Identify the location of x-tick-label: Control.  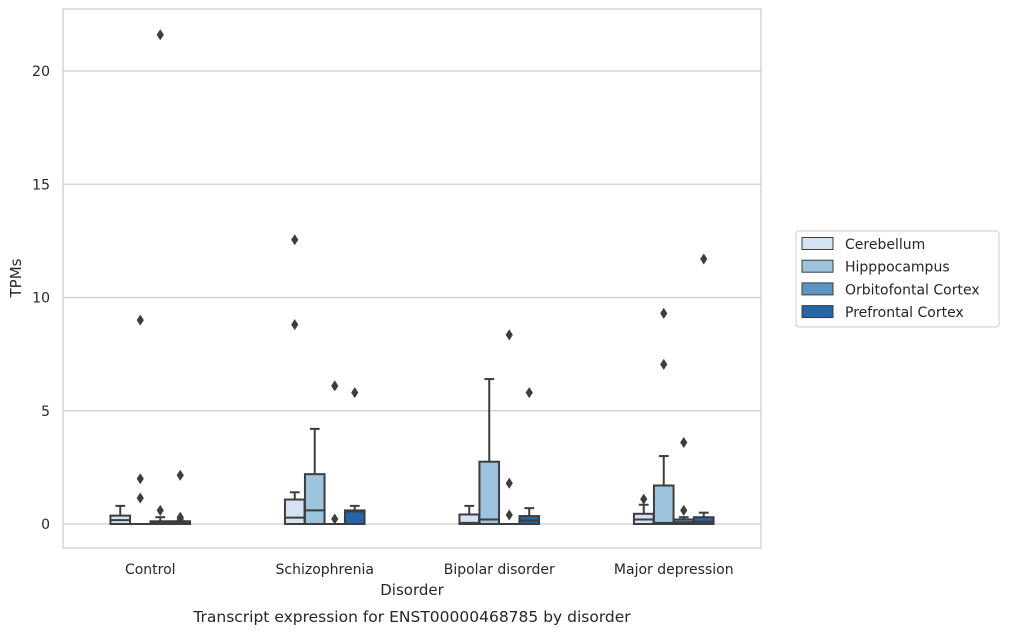
(150, 570).